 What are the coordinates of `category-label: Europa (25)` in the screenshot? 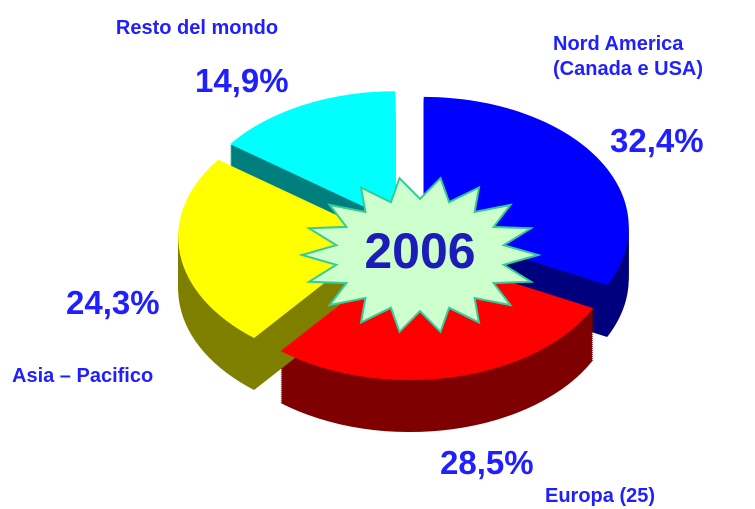 It's located at (600, 496).